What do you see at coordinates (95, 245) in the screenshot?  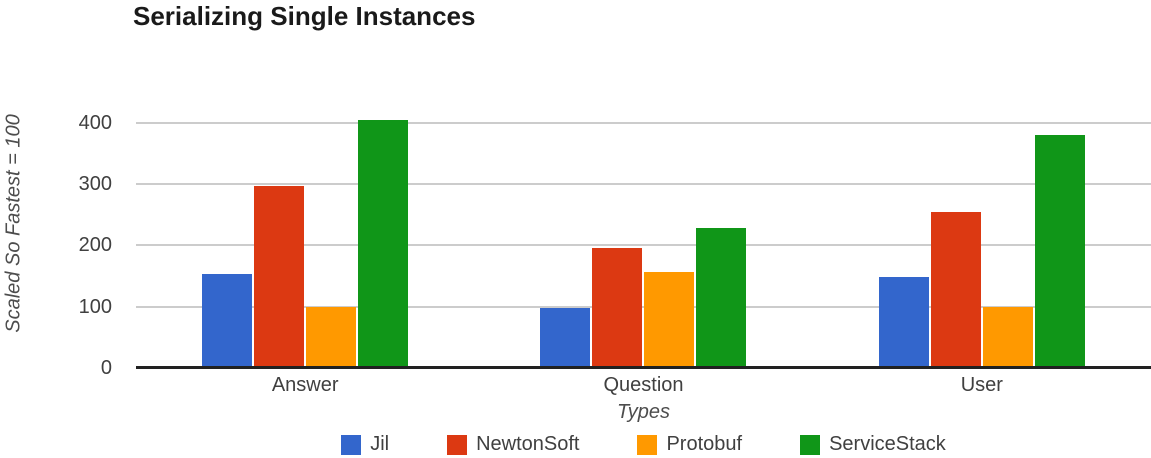 I see `y-tick-200: 200` at bounding box center [95, 245].